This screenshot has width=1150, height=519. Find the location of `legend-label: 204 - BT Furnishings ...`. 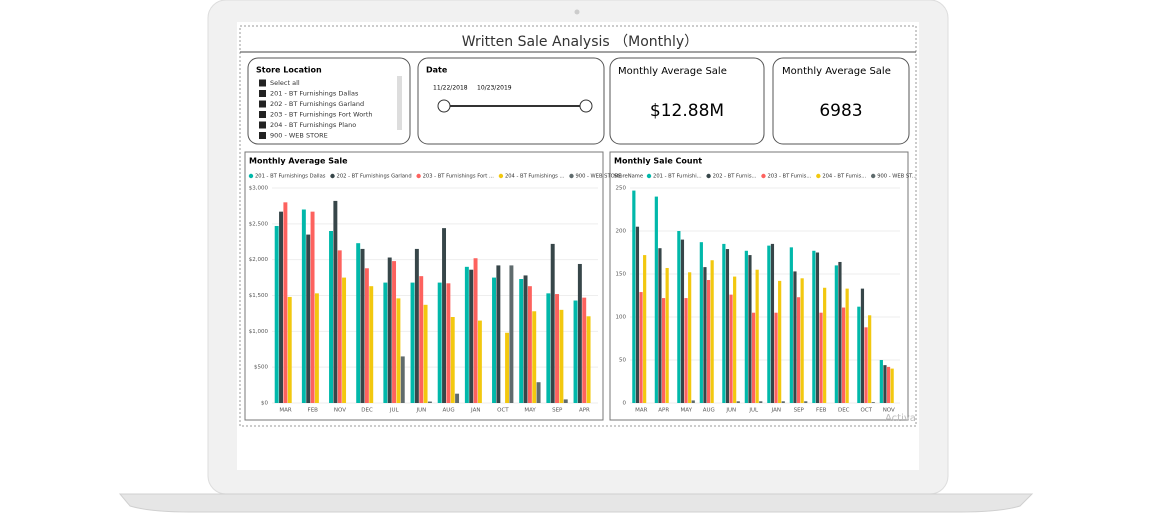

legend-label: 204 - BT Furnishings ... is located at coordinates (535, 177).